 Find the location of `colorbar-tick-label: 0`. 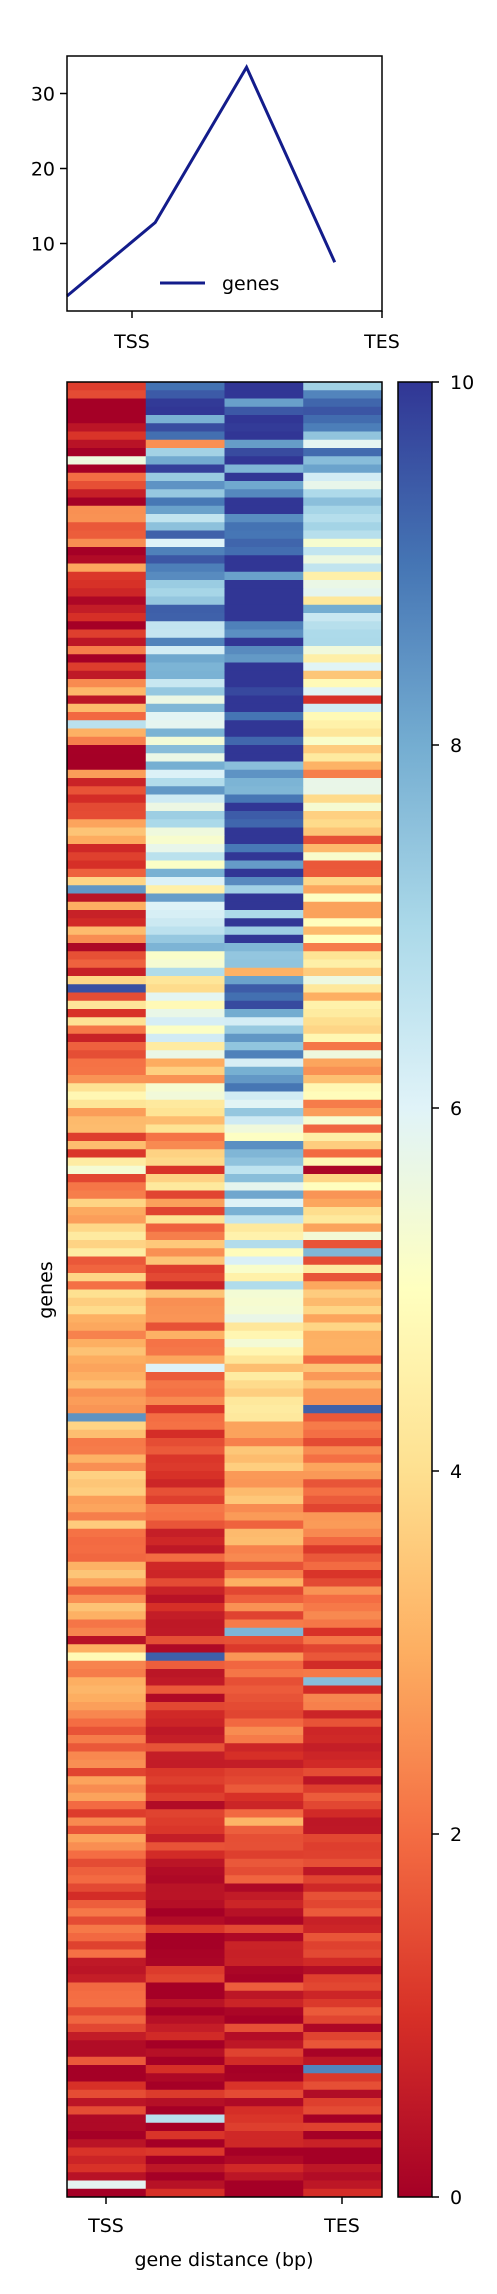

colorbar-tick-label: 0 is located at coordinates (456, 2198).